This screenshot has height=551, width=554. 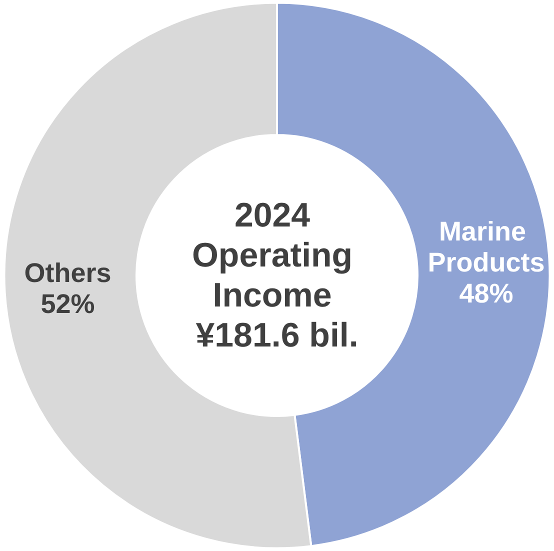 I want to click on text: 2024 Operating Income ¥181.6 bil., so click(x=277, y=275).